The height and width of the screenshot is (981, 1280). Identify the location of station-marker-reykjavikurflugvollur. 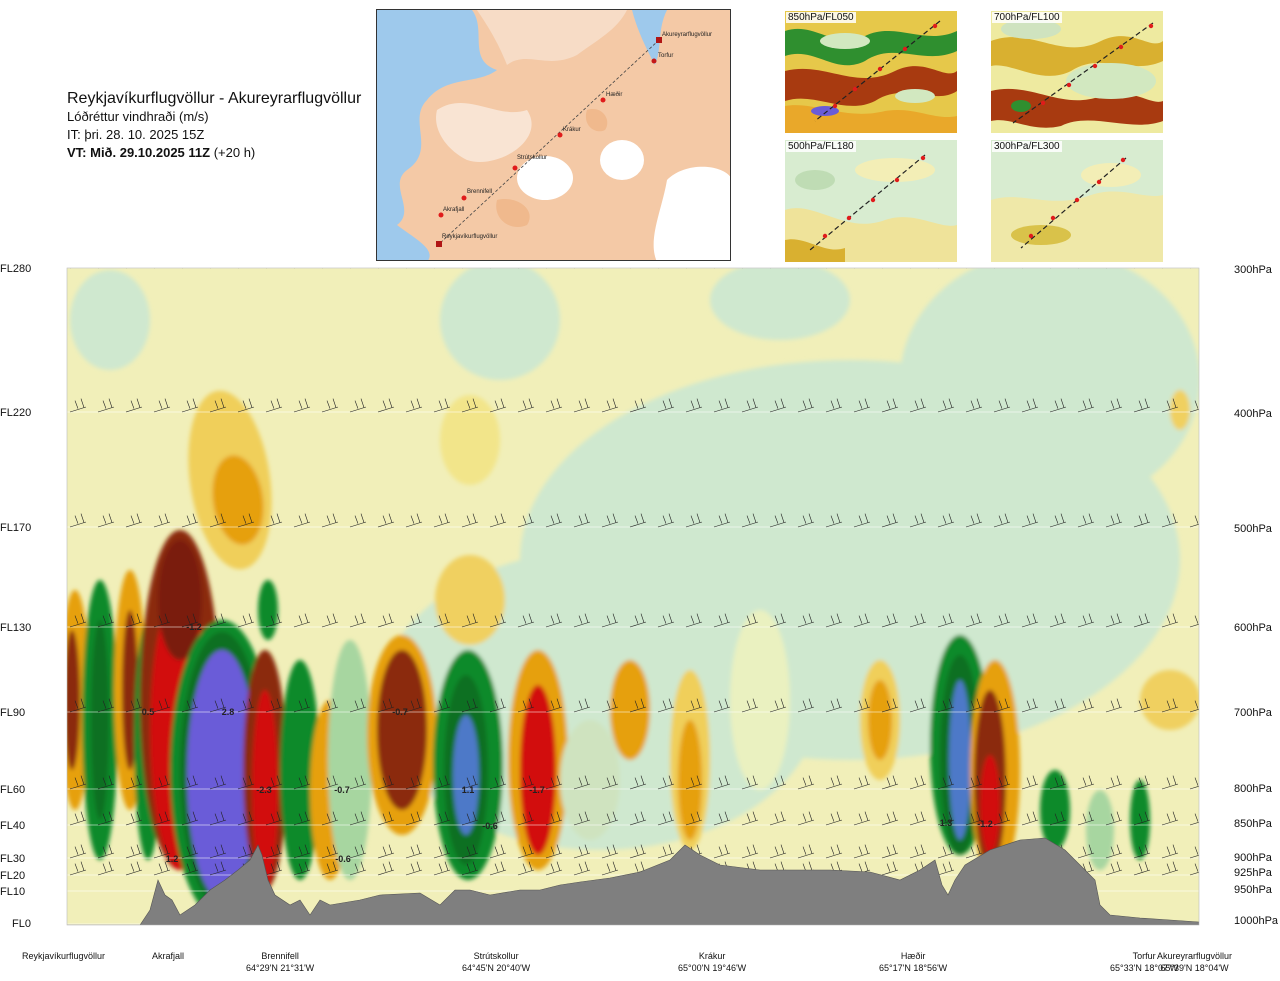
(439, 244).